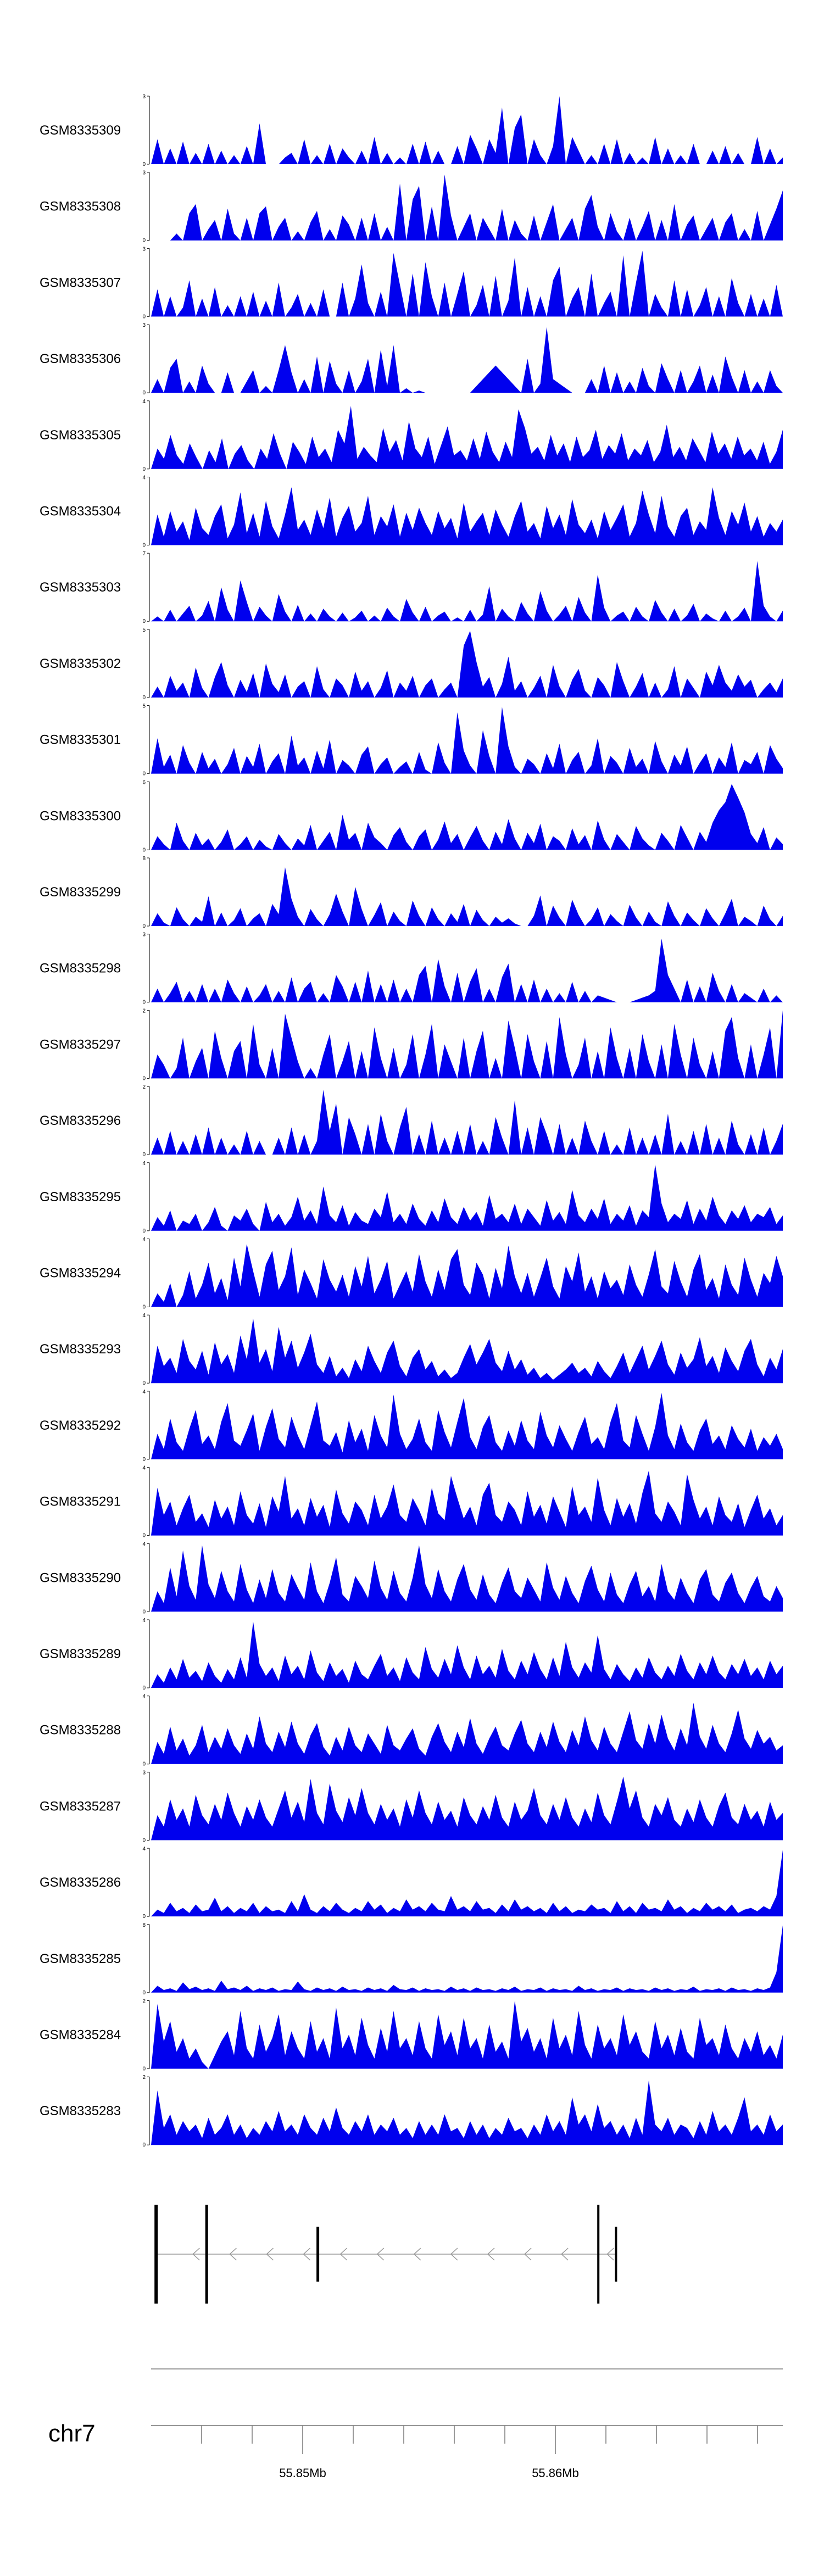 This screenshot has height=2576, width=824. I want to click on track-GSM8335286: GSM8335286 4 0, so click(411, 1883).